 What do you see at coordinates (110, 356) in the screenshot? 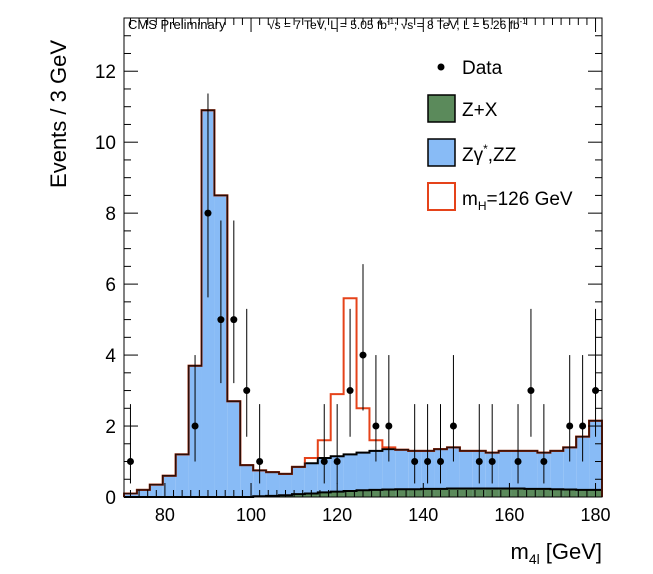
I see `y-tick-label: 4` at bounding box center [110, 356].